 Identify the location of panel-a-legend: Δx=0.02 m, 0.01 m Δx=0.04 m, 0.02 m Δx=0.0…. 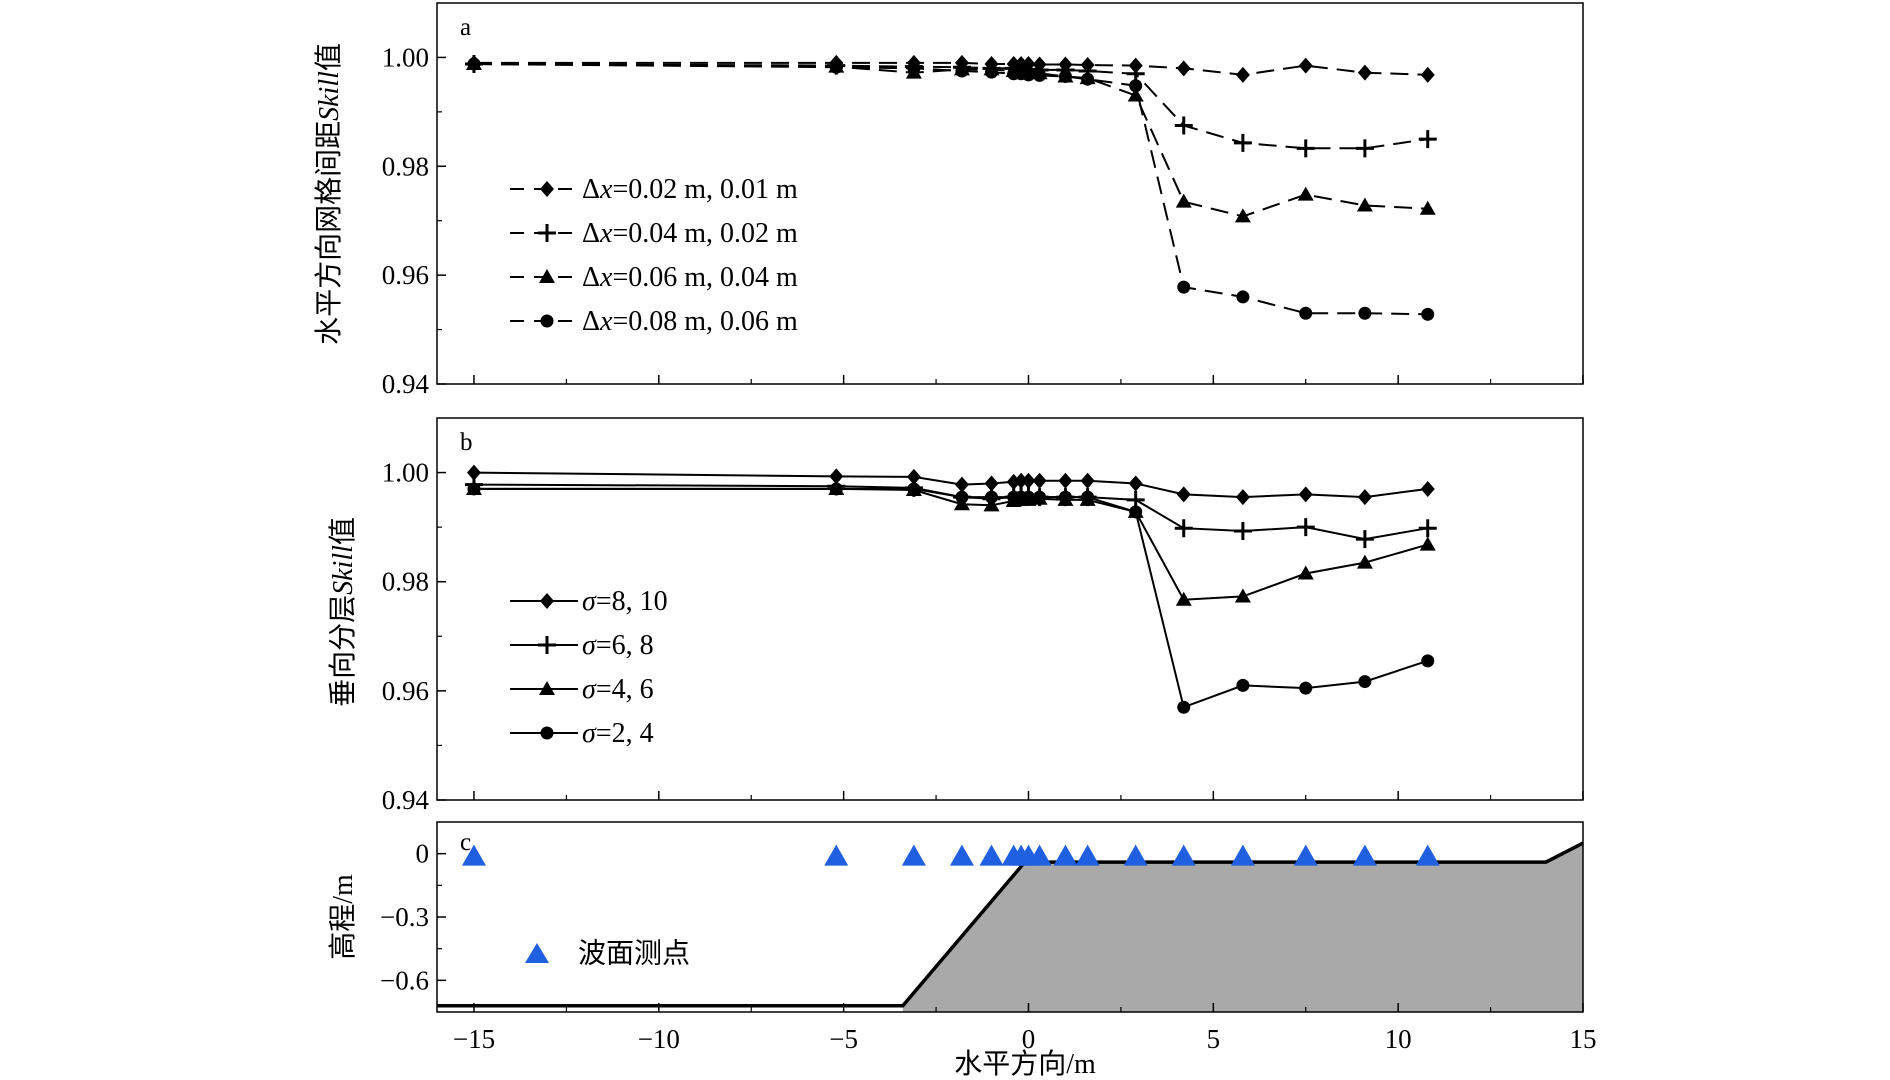
(654, 255).